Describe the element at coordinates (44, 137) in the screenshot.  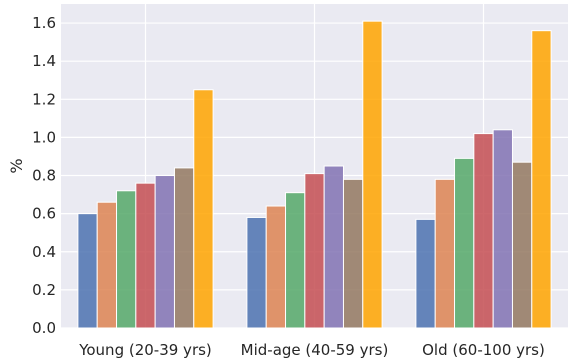
I see `y-tick-label: 1.0` at that location.